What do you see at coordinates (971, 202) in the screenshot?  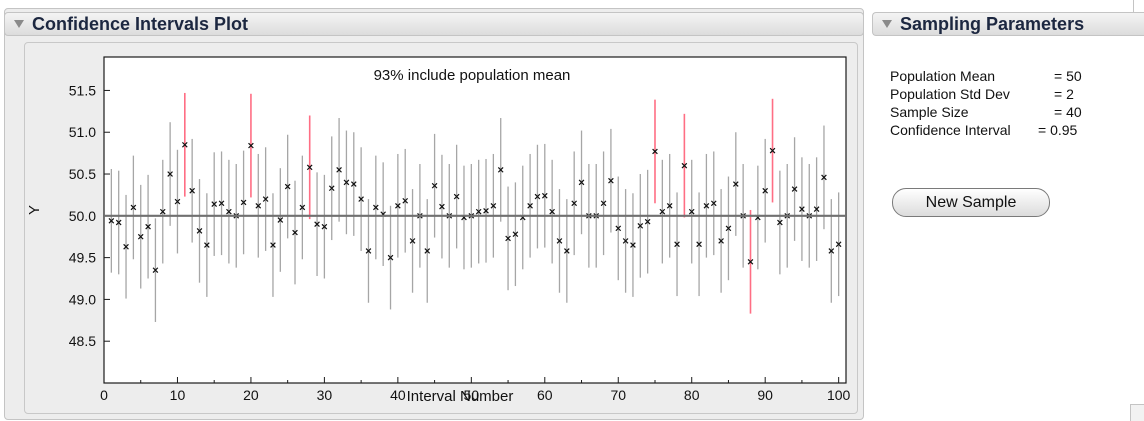 I see `new-sample-button: New Sample` at bounding box center [971, 202].